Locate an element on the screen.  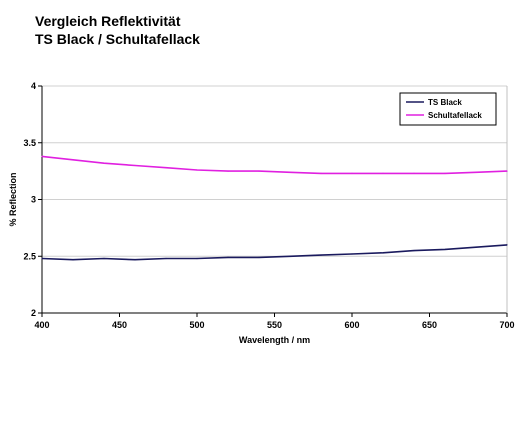
y-tick-label: 3 is located at coordinates (33, 200).